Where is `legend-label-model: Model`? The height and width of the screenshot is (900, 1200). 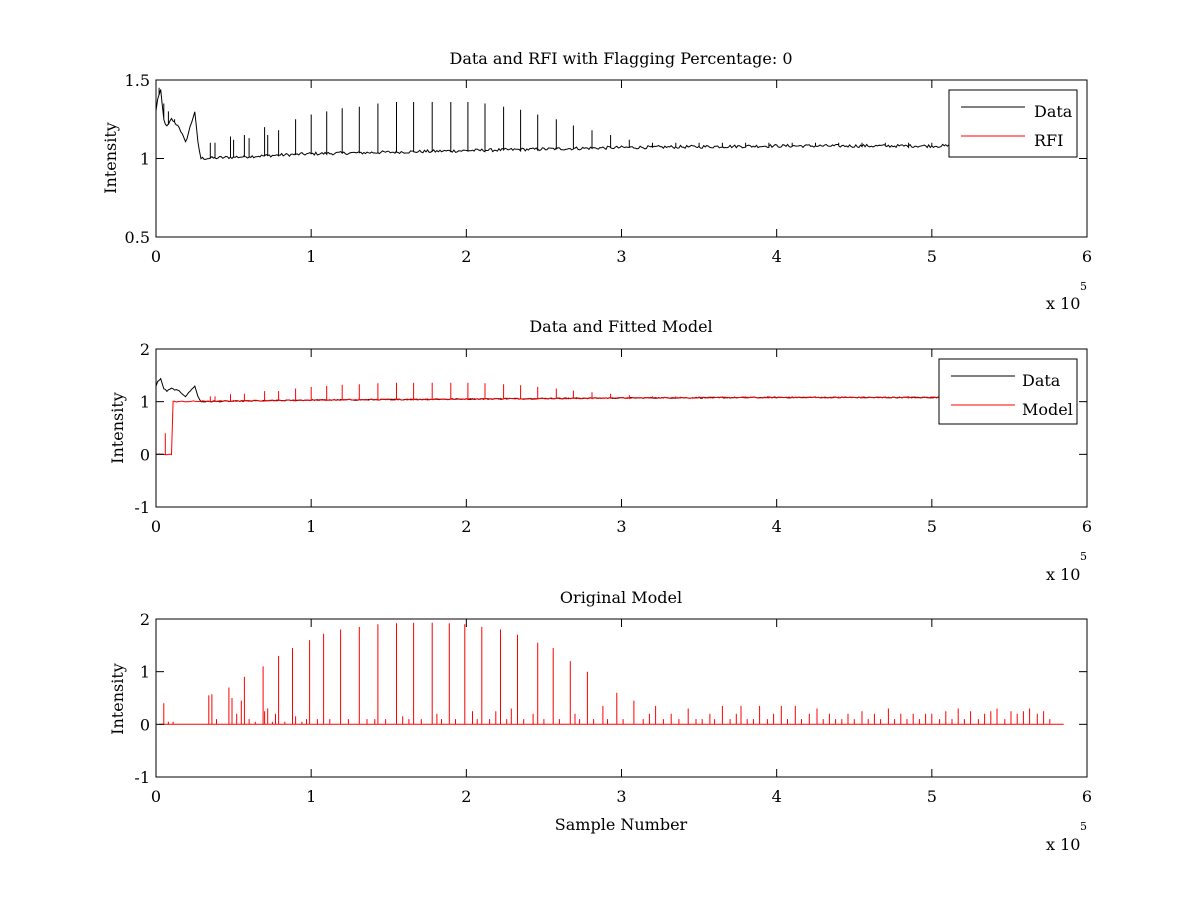
legend-label-model: Model is located at coordinates (1047, 409).